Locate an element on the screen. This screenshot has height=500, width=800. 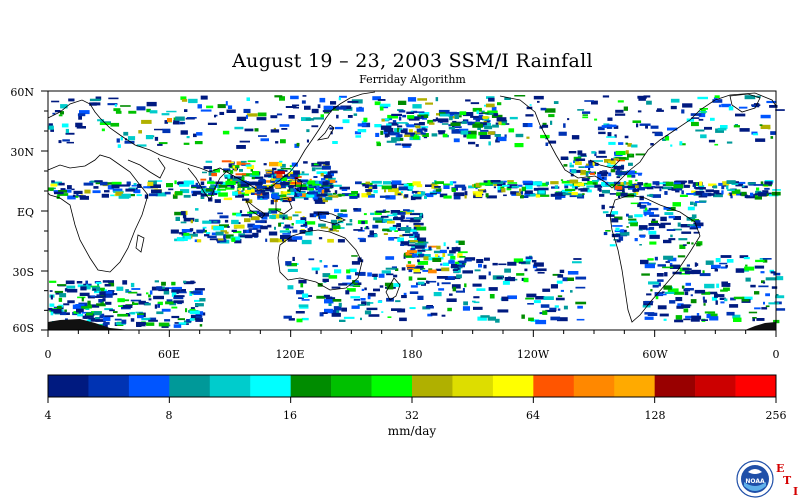
colorbar is located at coordinates (412, 388).